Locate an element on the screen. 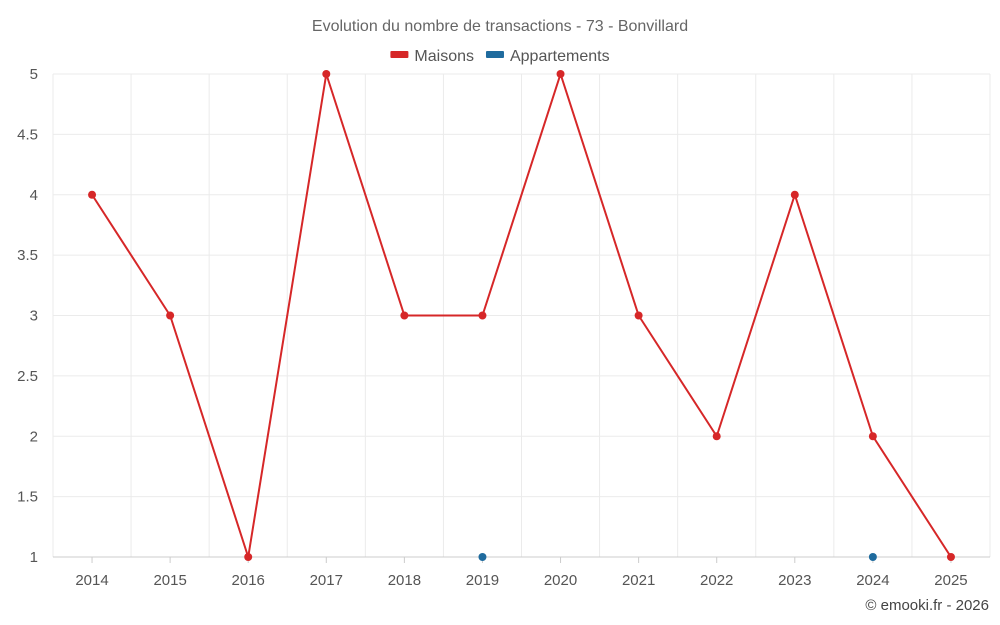 The image size is (1000, 625). y-tick-label: 3 is located at coordinates (34, 316).